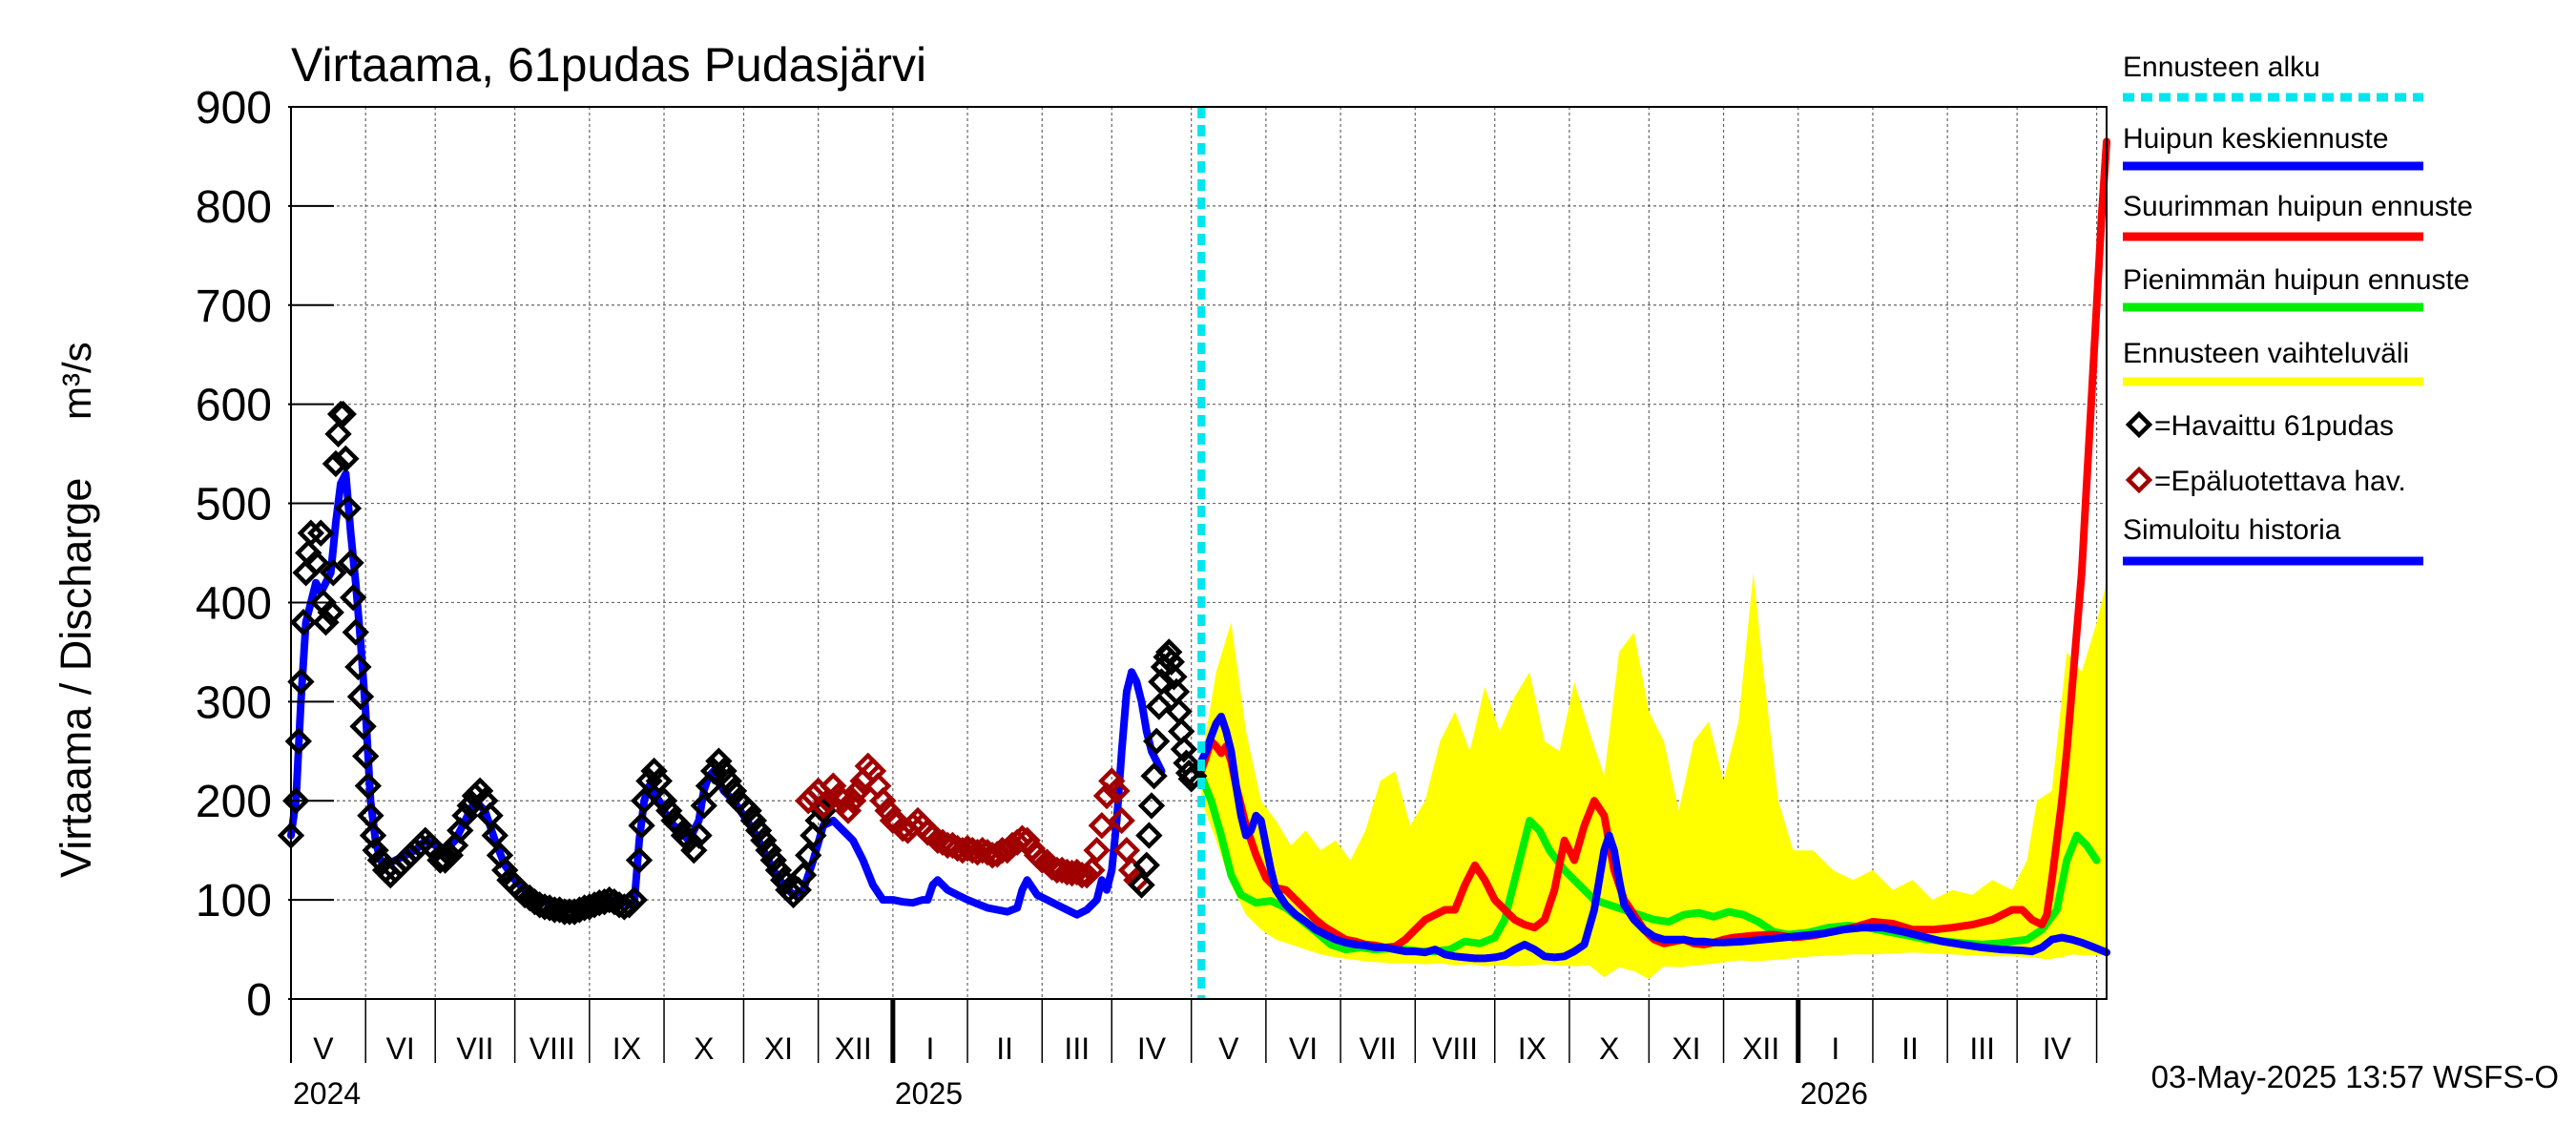  Describe the element at coordinates (76, 678) in the screenshot. I see `y-axis-label: Virtaama / Discharge` at that location.